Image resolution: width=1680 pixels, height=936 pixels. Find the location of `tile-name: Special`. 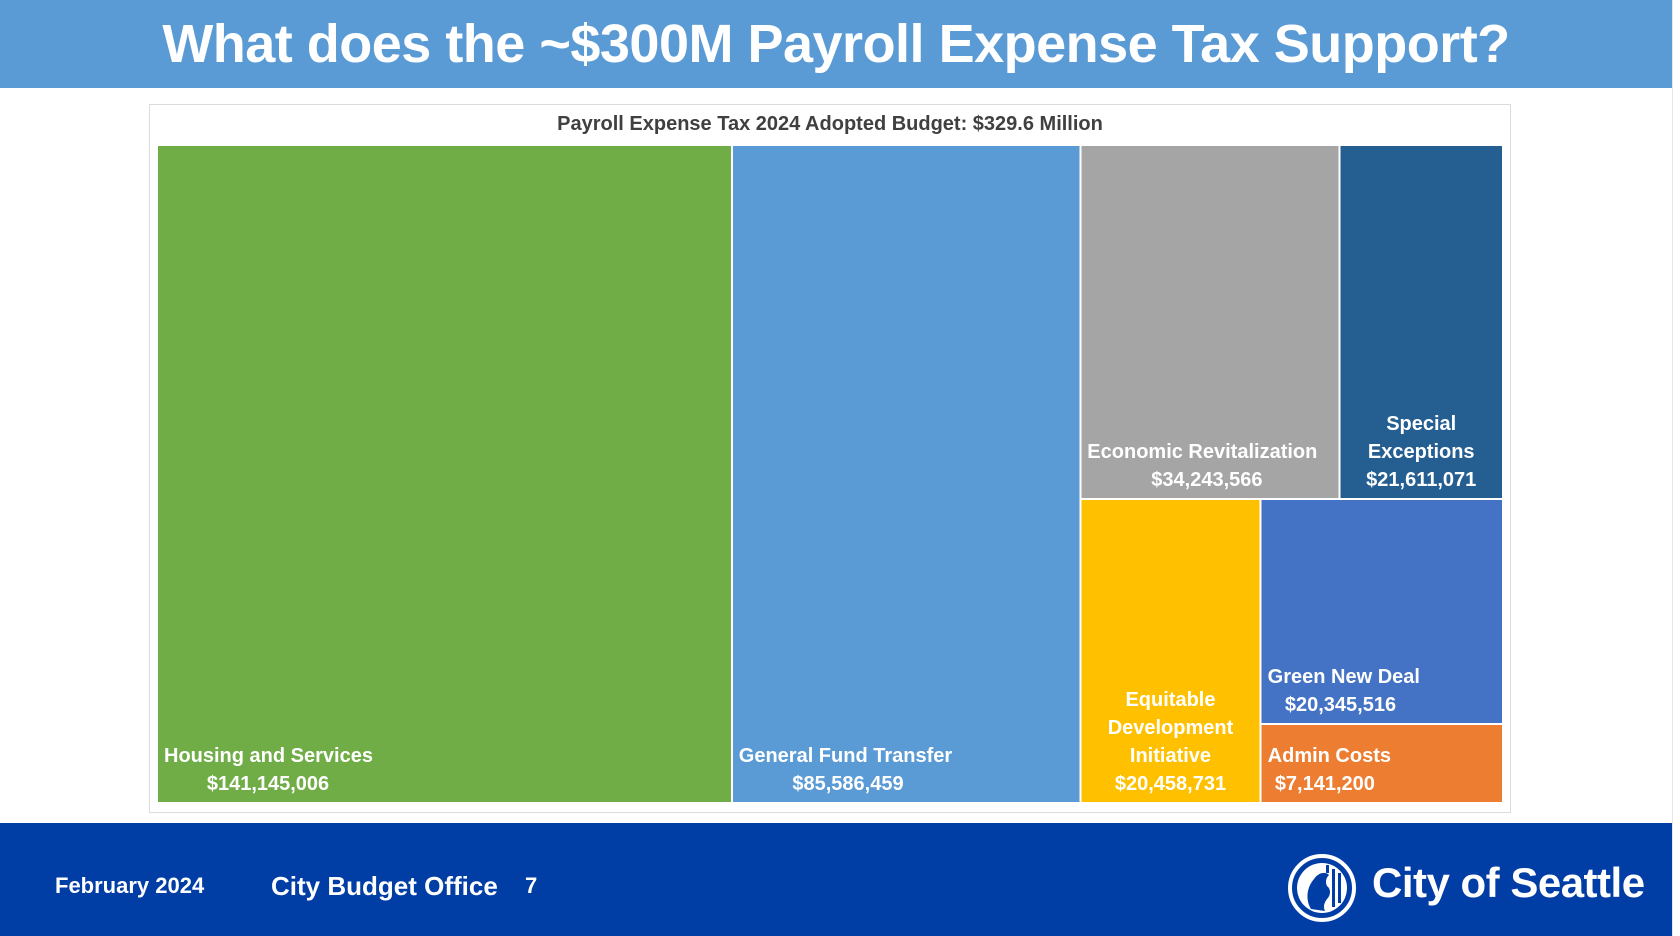

tile-name: Special is located at coordinates (1421, 424).